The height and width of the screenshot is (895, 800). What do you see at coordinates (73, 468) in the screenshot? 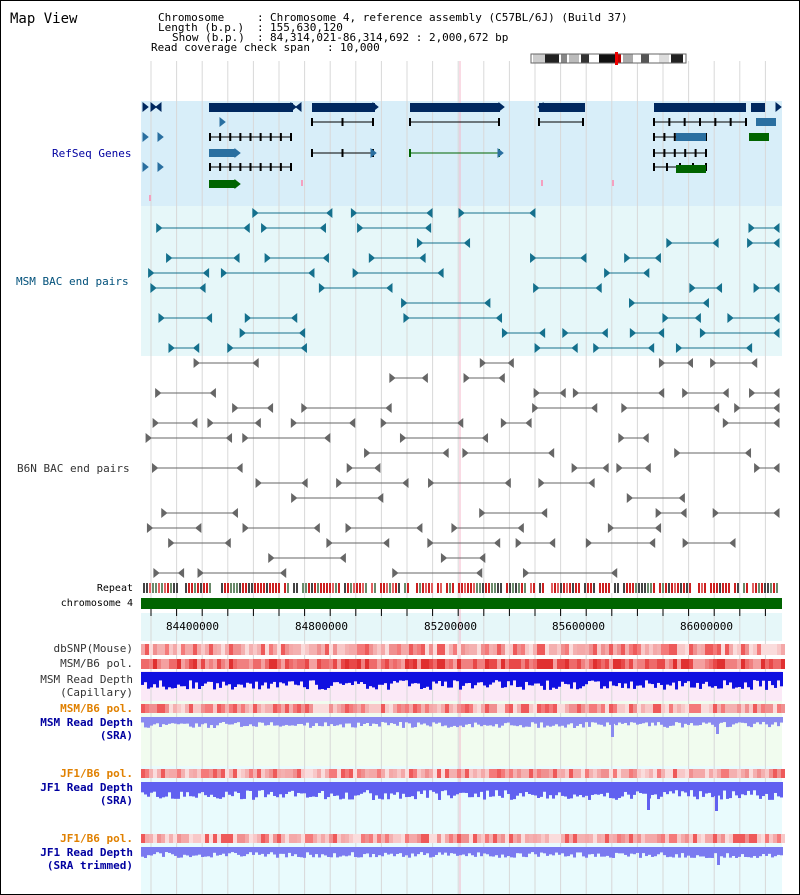
I see `track-label-b6n-bac: B6N BAC end pairs` at bounding box center [73, 468].